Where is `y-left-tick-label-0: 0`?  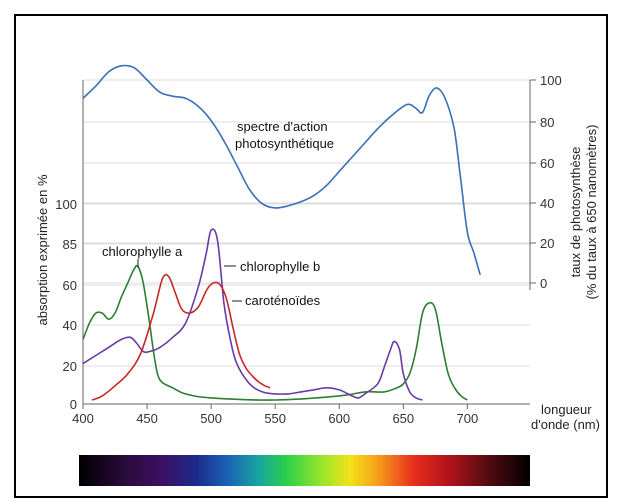 y-left-tick-label-0: 0 is located at coordinates (73, 404).